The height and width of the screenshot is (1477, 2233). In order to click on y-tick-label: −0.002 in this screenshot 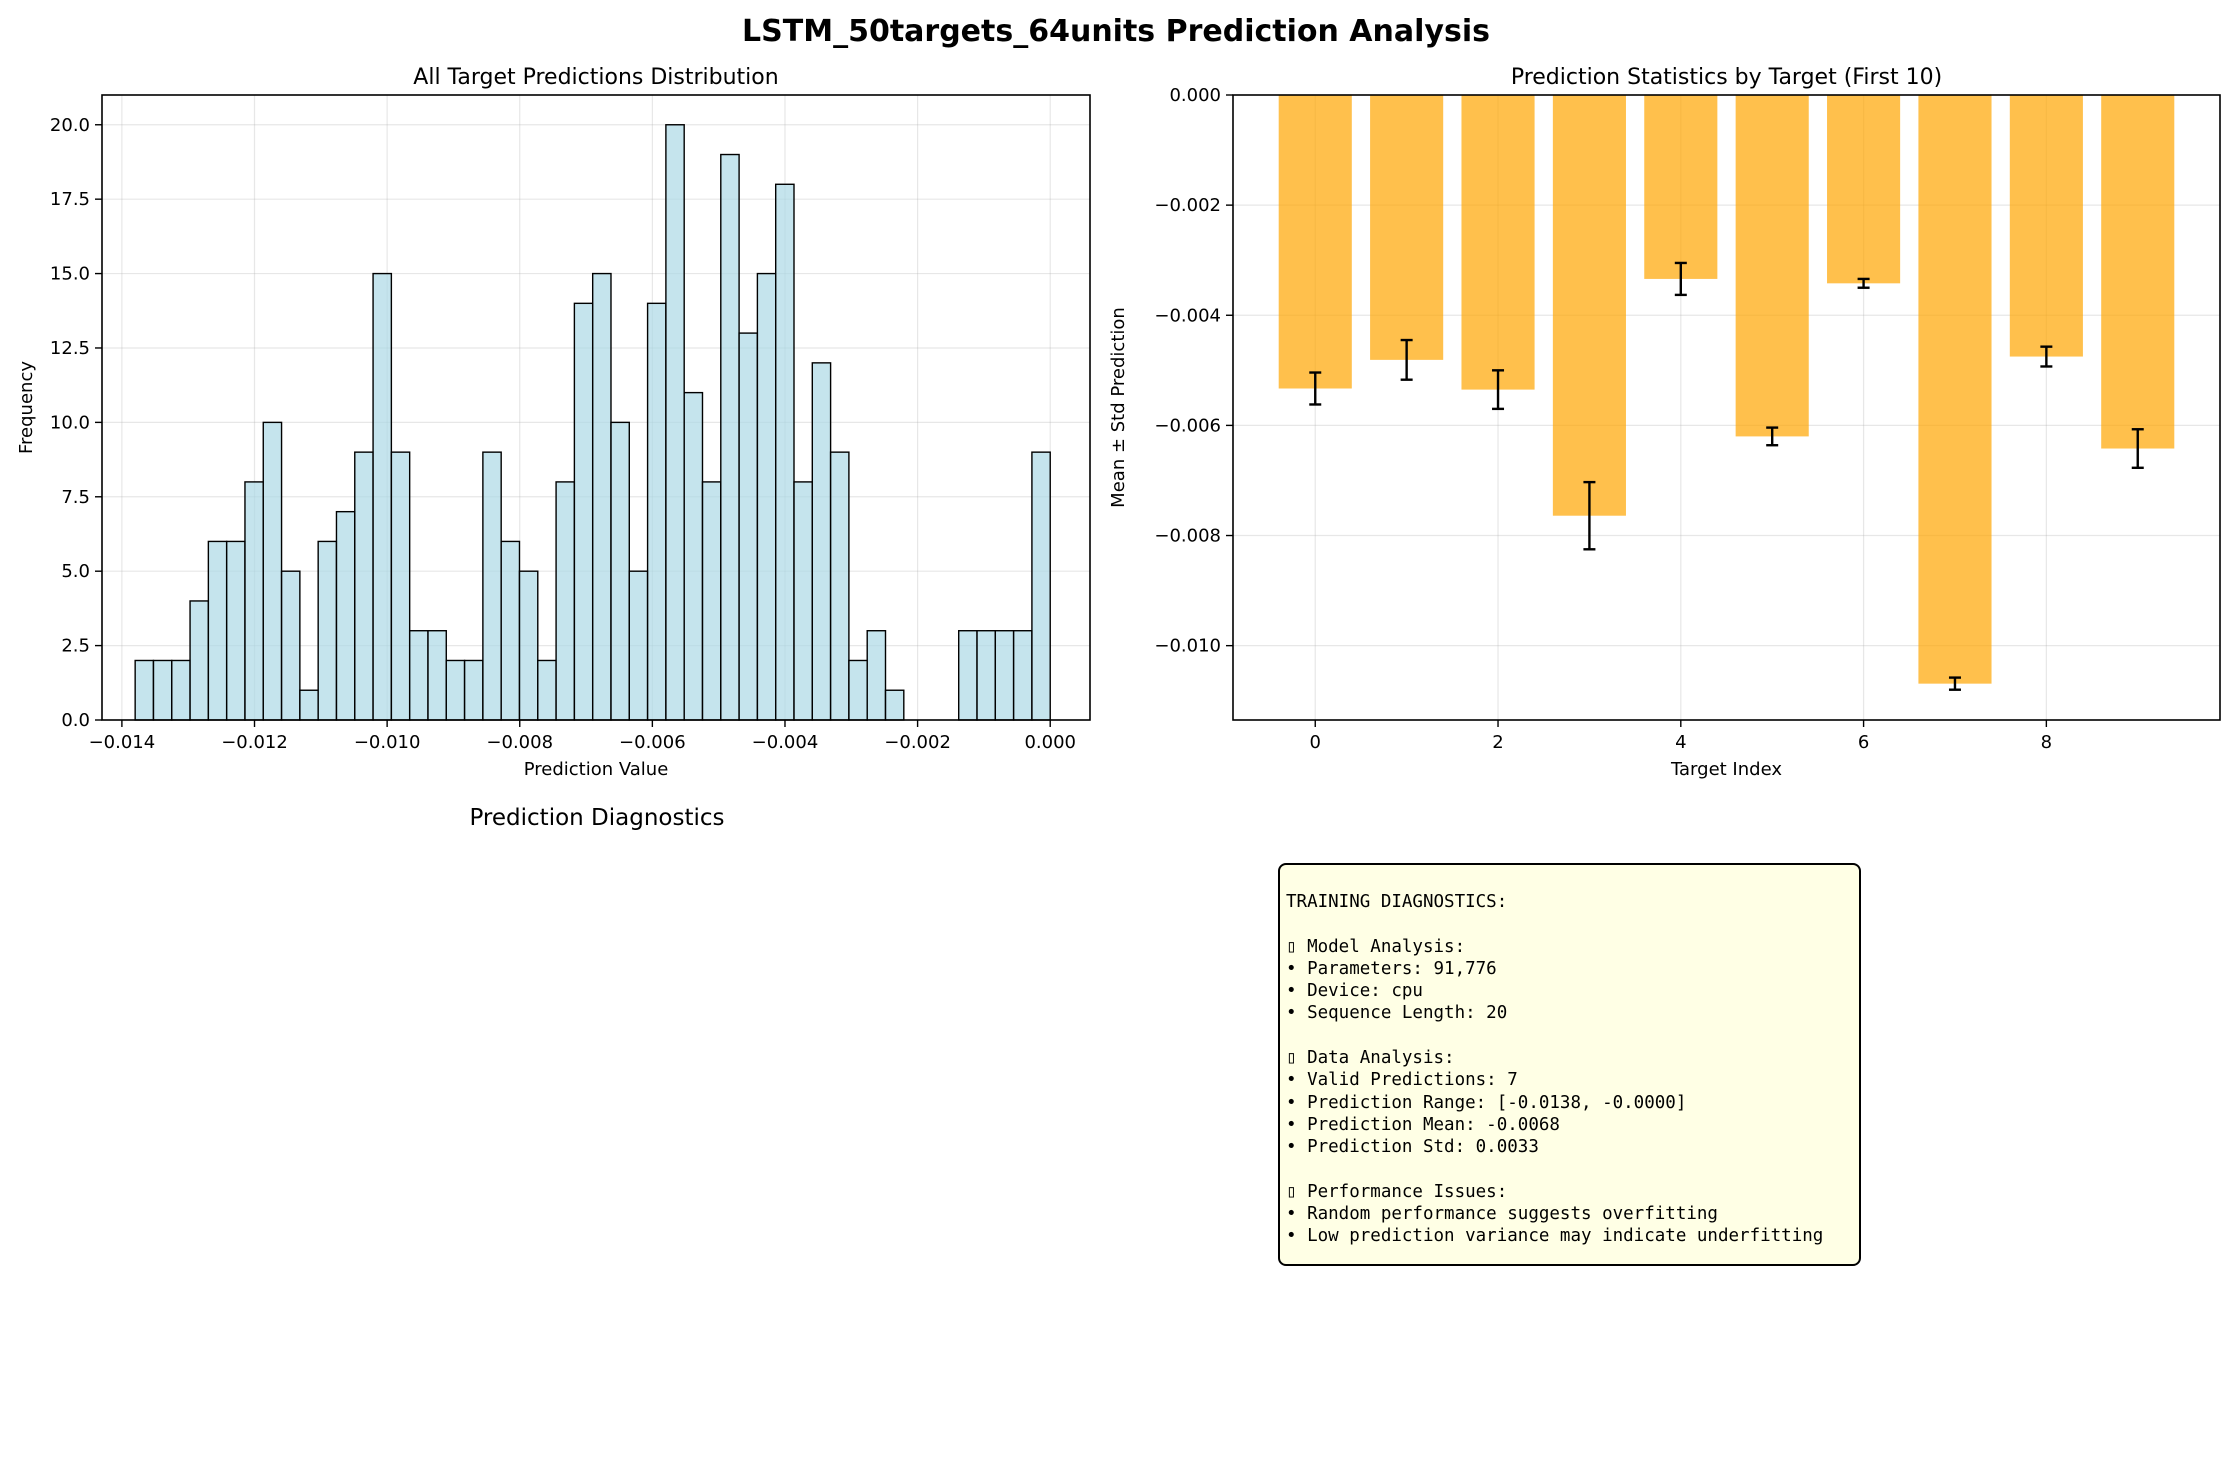, I will do `click(1187, 205)`.